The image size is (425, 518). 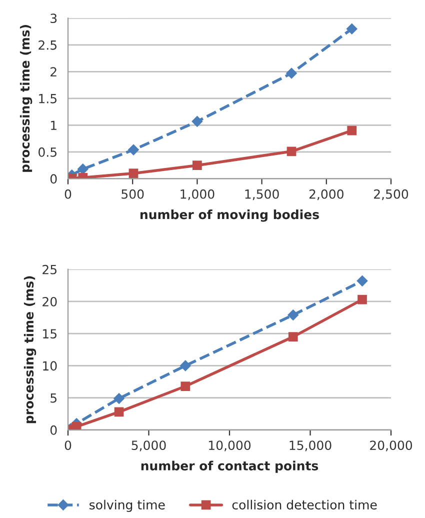 I want to click on y-tick-label: 2, so click(x=53, y=71).